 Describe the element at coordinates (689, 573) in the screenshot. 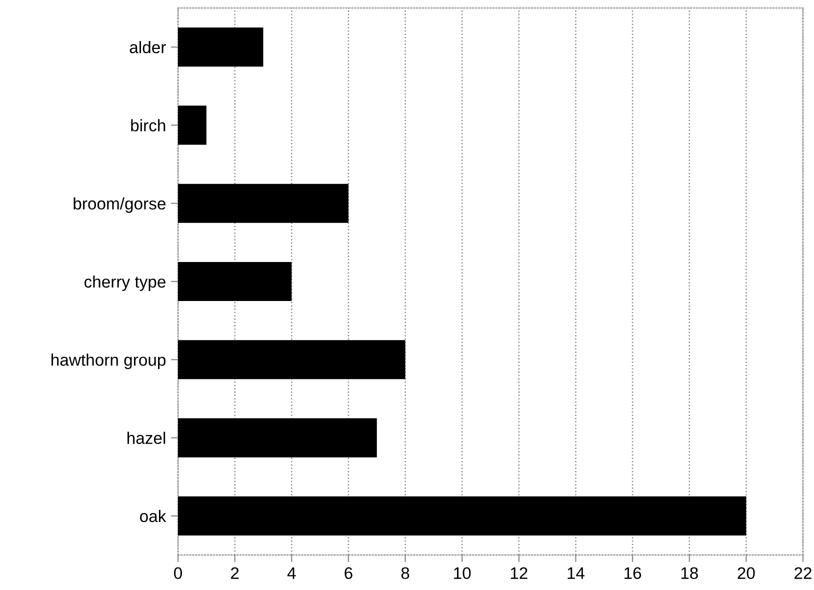

I see `x-tick-label: 18` at that location.